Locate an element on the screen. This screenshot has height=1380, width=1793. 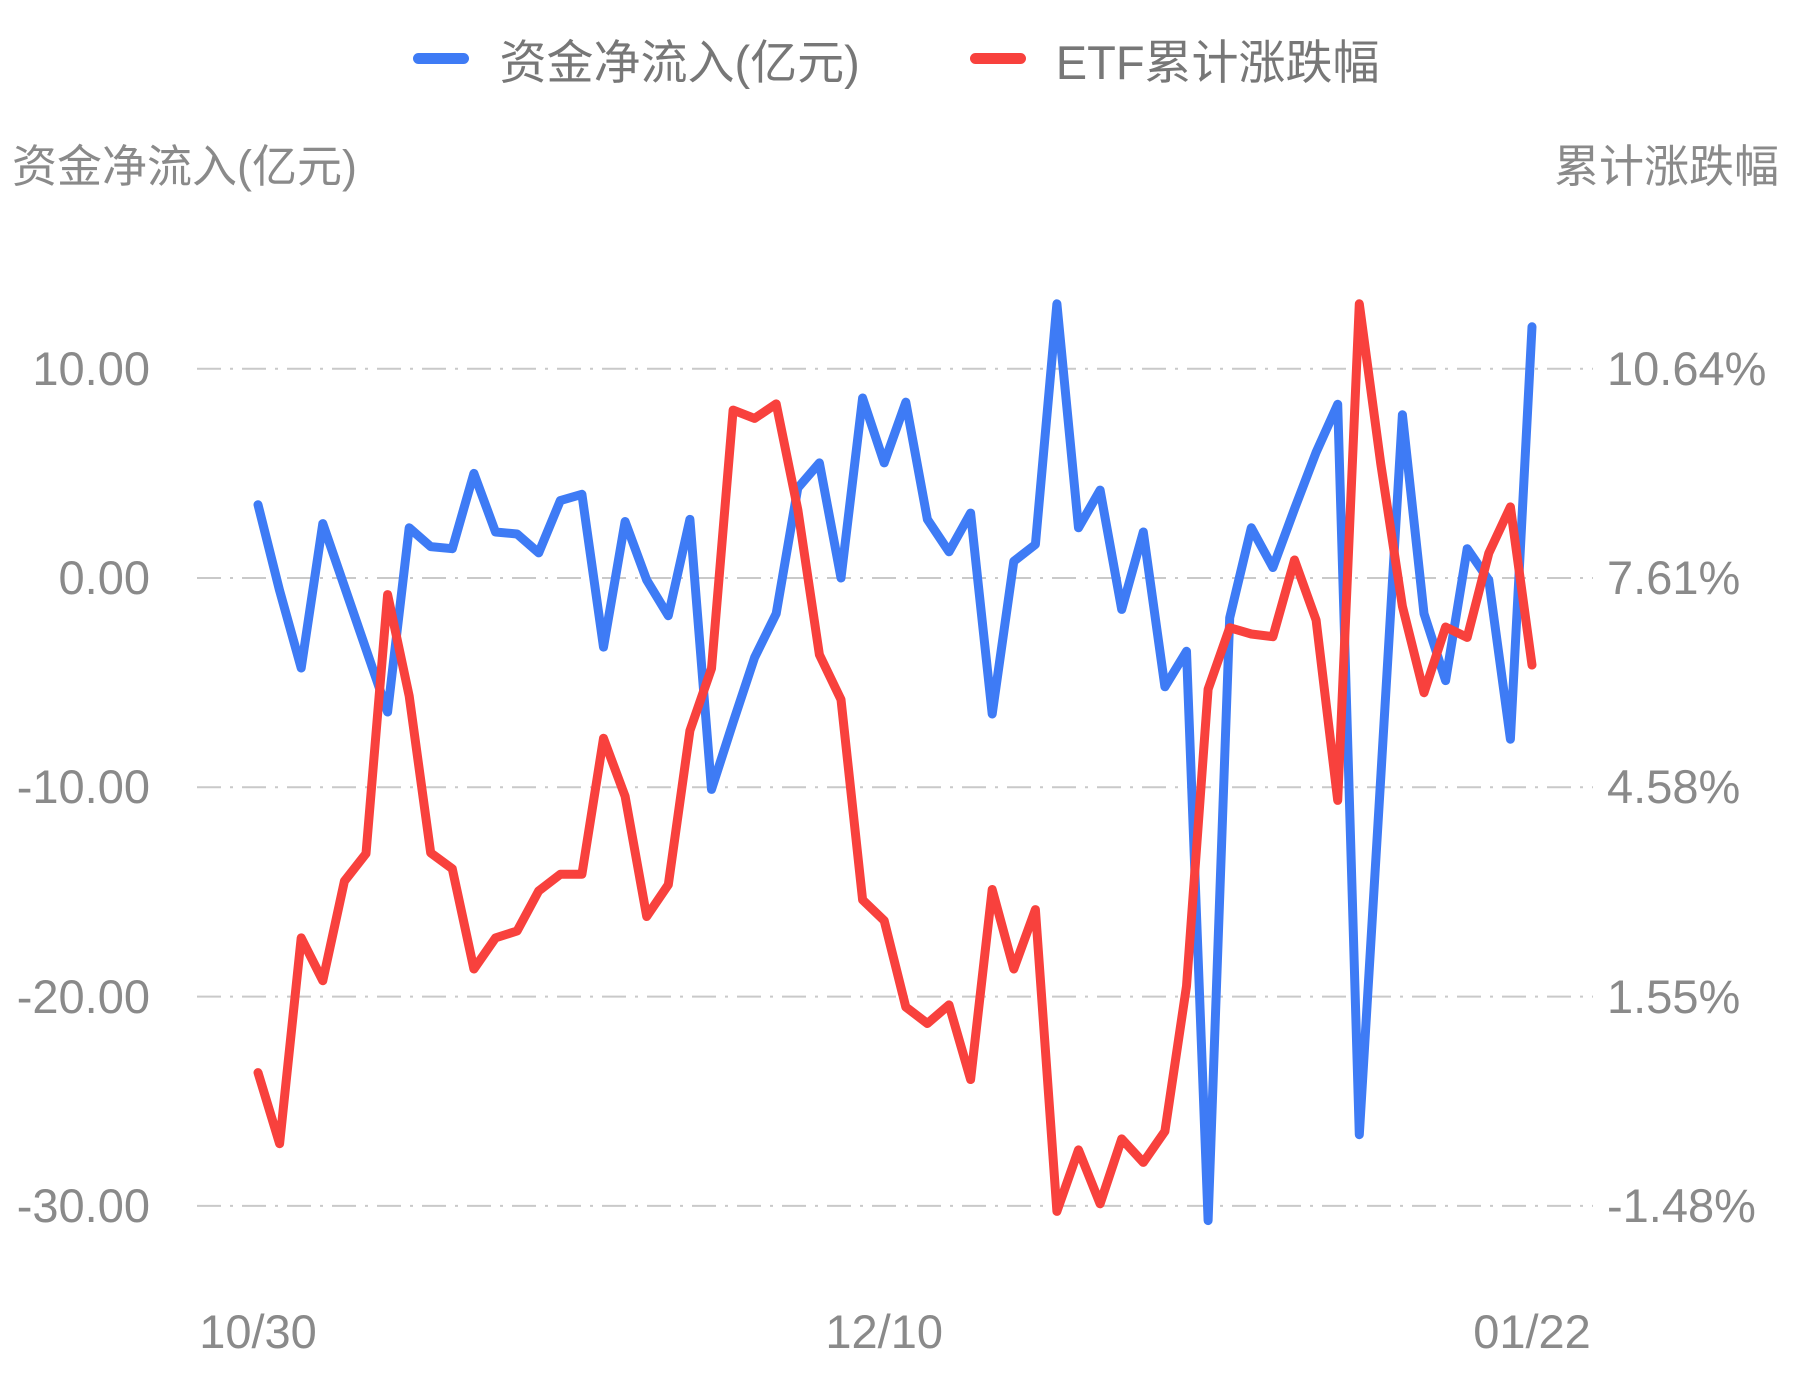
right-axis-title: 累计涨跌幅 is located at coordinates (1666, 166).